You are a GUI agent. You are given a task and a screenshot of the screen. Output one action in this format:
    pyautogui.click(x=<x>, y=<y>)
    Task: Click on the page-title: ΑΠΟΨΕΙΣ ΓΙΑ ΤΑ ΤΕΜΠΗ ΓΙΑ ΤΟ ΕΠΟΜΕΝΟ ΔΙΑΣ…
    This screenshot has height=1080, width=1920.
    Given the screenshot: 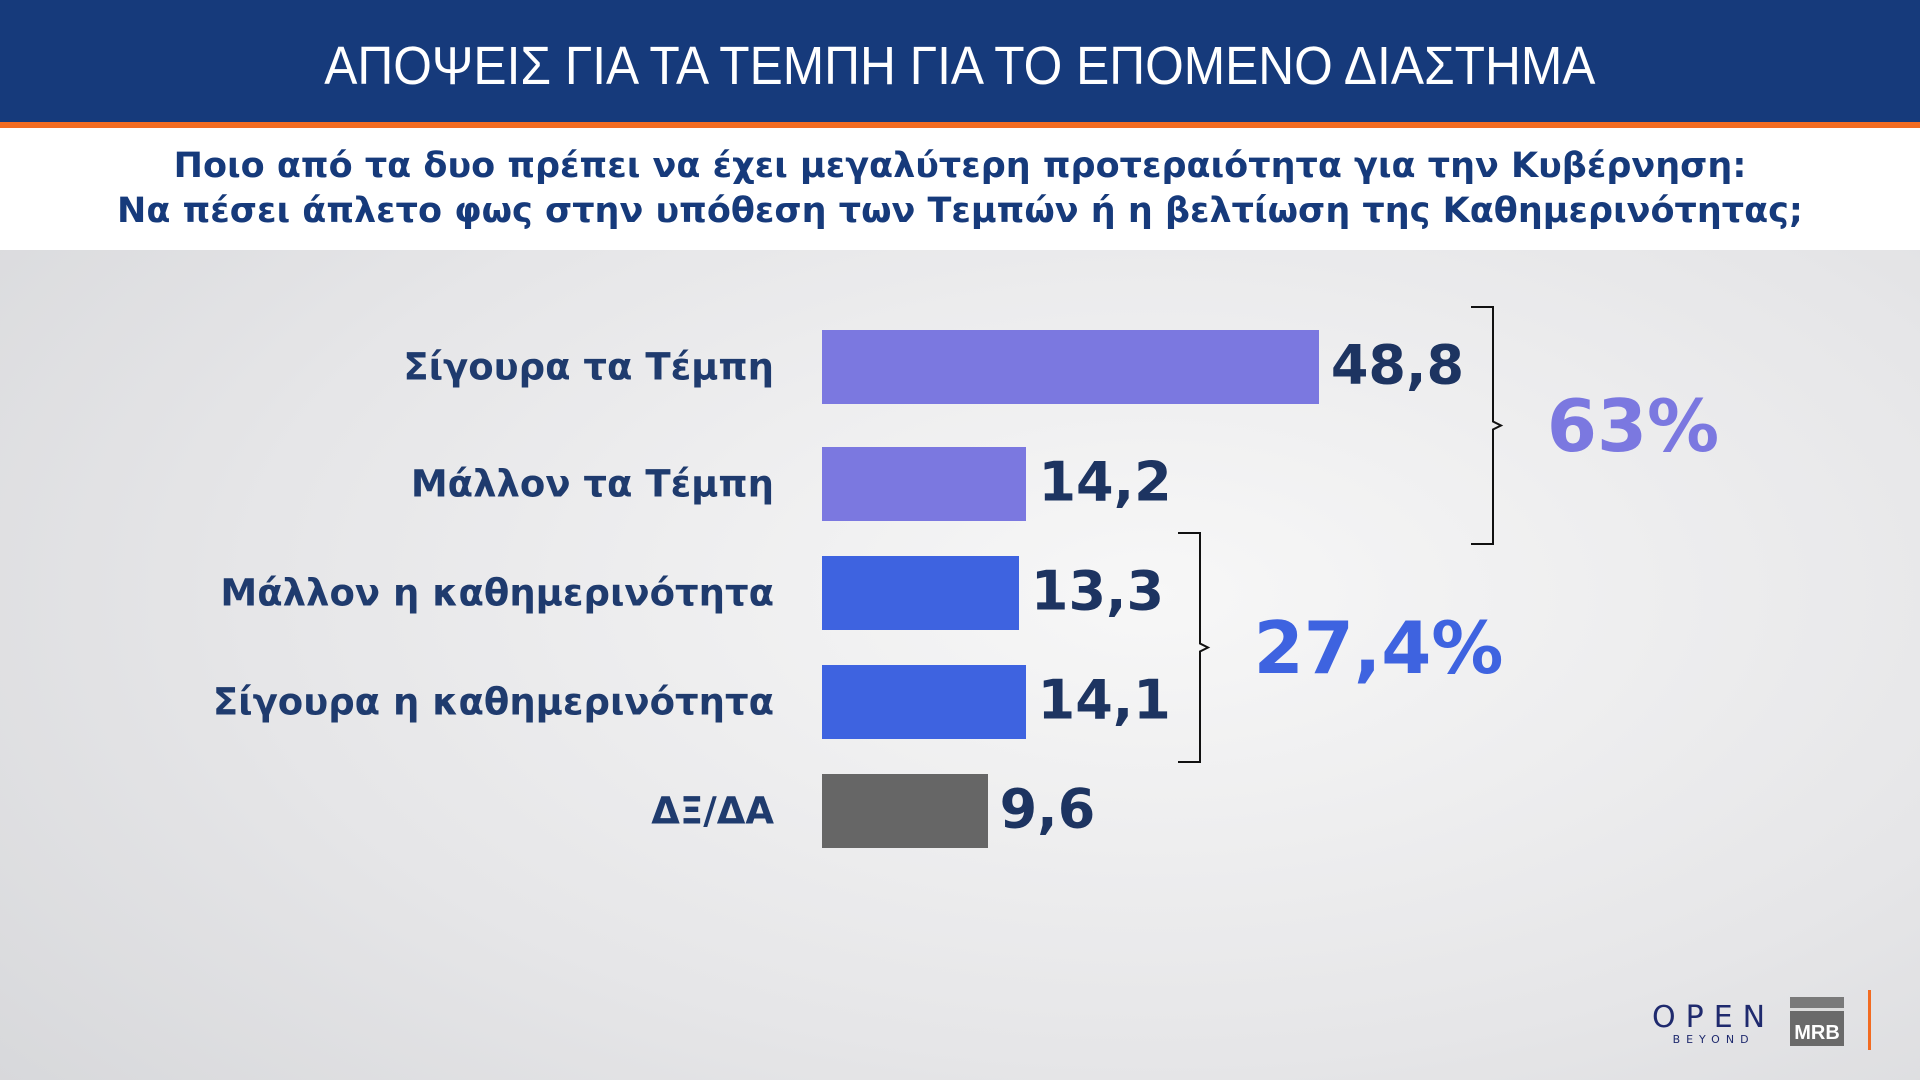 What is the action you would take?
    pyautogui.click(x=960, y=66)
    